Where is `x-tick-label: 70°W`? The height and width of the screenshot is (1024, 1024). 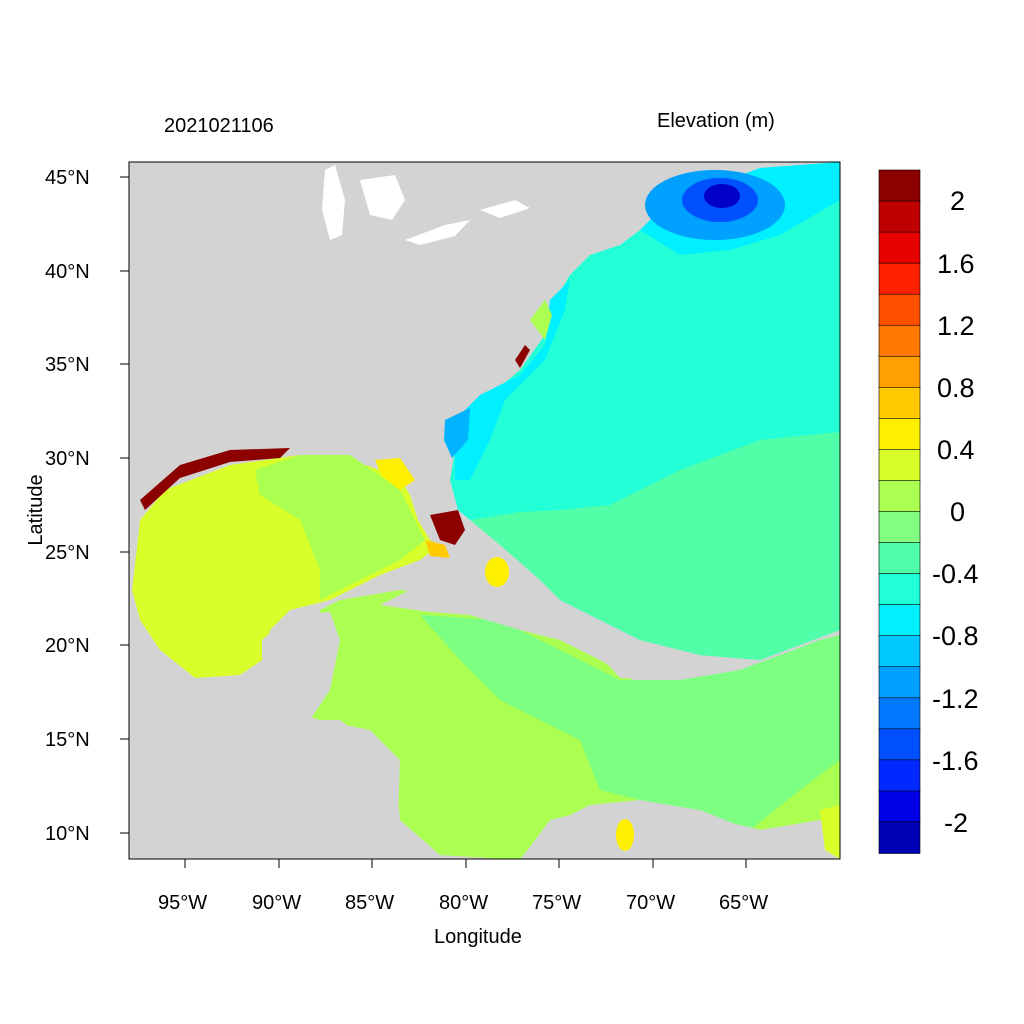
x-tick-label: 70°W is located at coordinates (651, 903).